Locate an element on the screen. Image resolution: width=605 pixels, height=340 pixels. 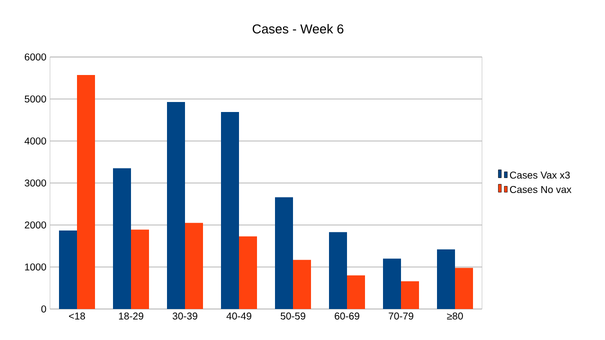
x-tick-label: 30-39 is located at coordinates (185, 316).